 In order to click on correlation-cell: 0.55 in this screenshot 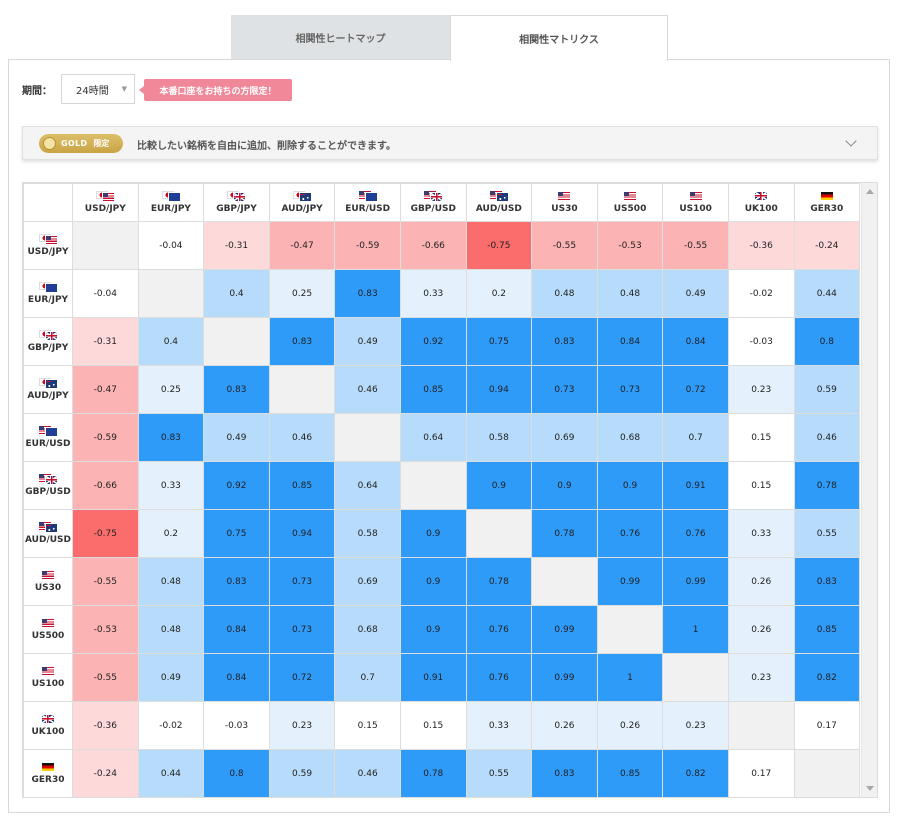, I will do `click(499, 773)`.